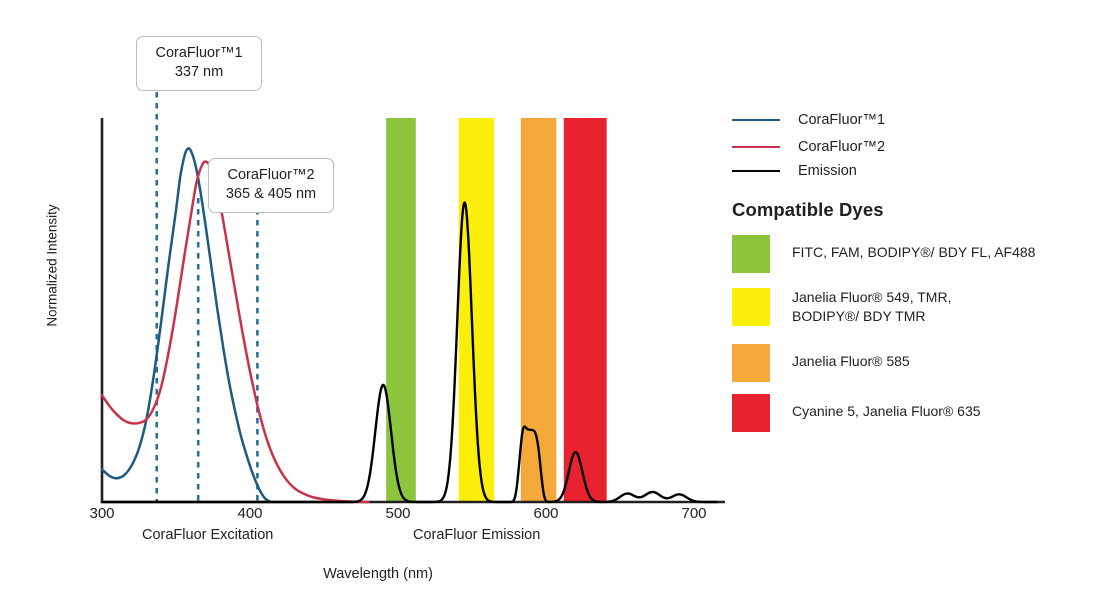 This screenshot has height=612, width=1110. I want to click on legend-item-corafluor2: CoraFluor™2, so click(808, 147).